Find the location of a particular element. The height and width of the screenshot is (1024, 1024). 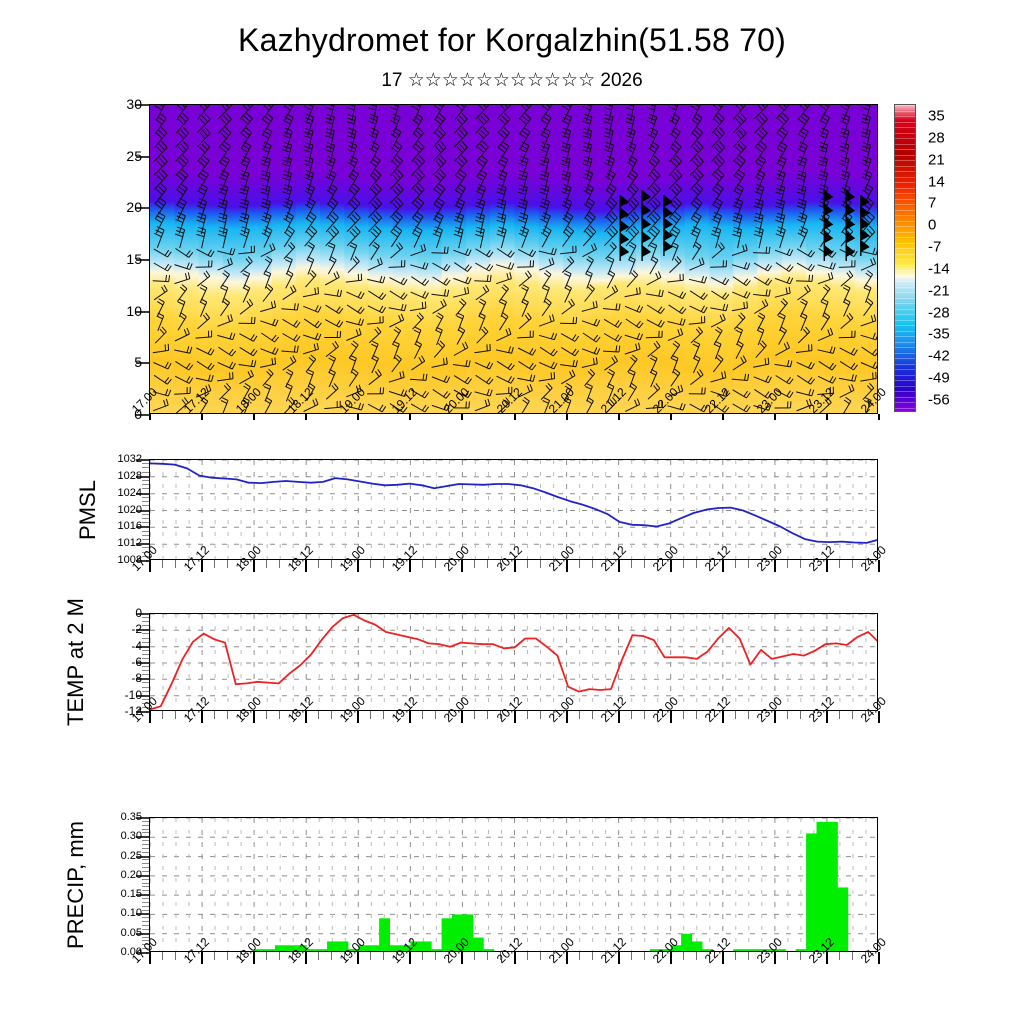

colorbar-tick-label: -28 is located at coordinates (939, 313).